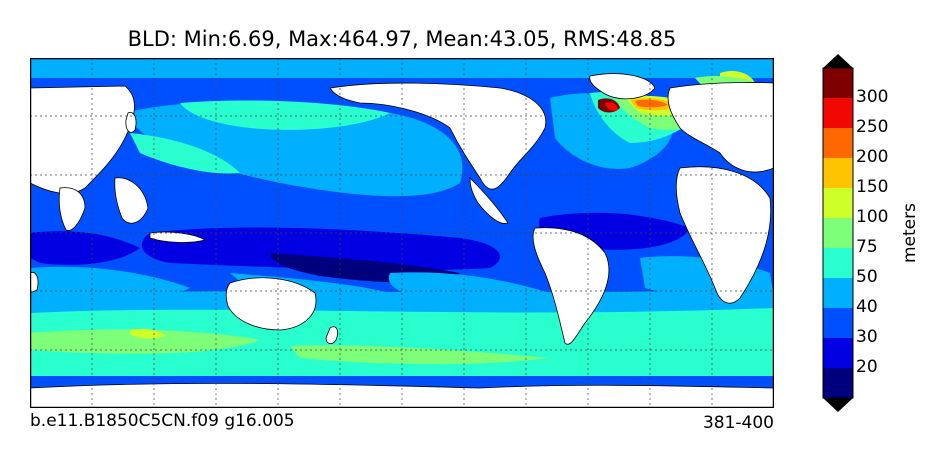 The image size is (948, 464). What do you see at coordinates (651, 103) in the screenshot?
I see `north-atlantic-red` at bounding box center [651, 103].